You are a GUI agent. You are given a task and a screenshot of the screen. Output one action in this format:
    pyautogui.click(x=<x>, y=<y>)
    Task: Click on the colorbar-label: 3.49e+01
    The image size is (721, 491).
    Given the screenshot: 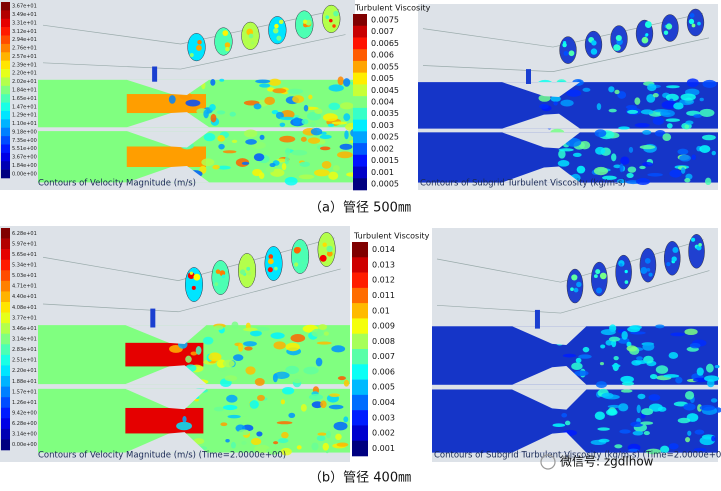 What is the action you would take?
    pyautogui.click(x=24, y=15)
    